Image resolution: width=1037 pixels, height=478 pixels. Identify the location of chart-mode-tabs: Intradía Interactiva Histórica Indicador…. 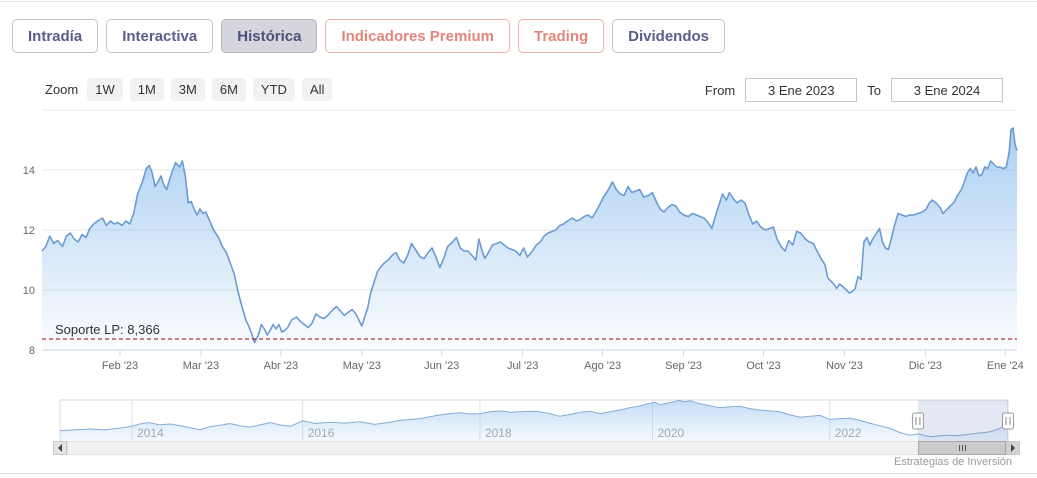
(369, 36).